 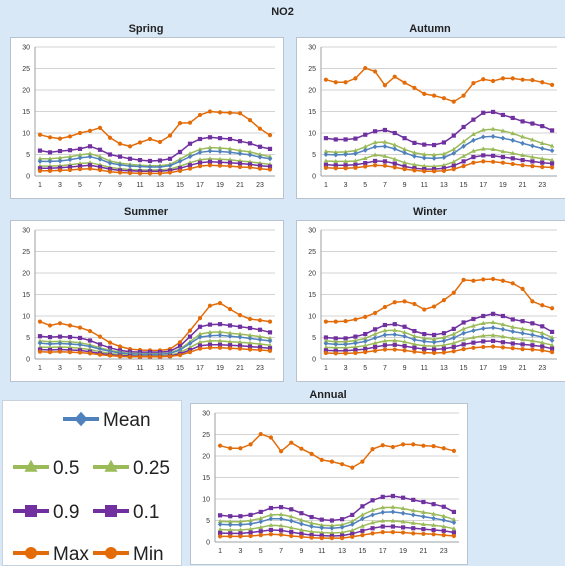 What do you see at coordinates (329, 484) in the screenshot?
I see `chart-panel-annual: 0 5 10 15 20 25 30 1 3 5 7 9 11 13 15 17 19 21 23` at bounding box center [329, 484].